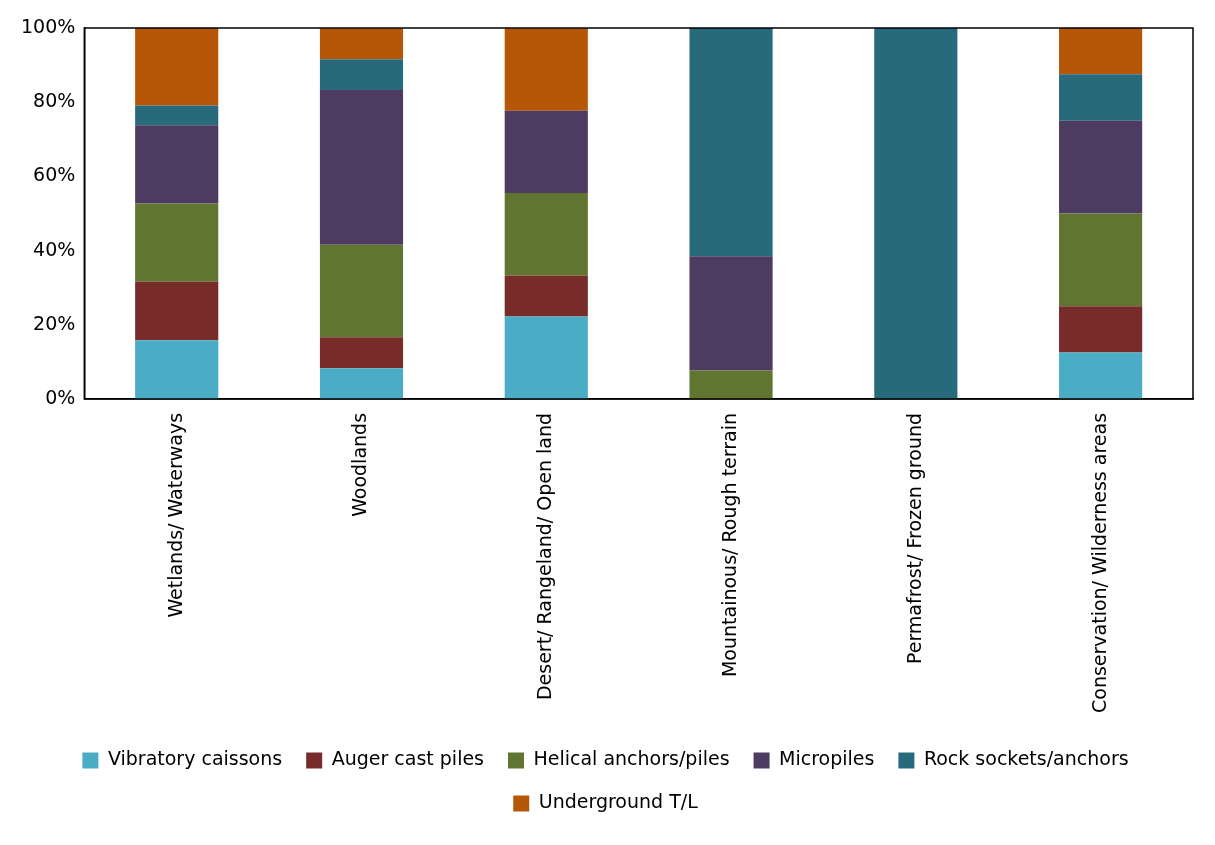  I want to click on x-tick-label: Conservation/ Wilderness areas, so click(1098, 563).